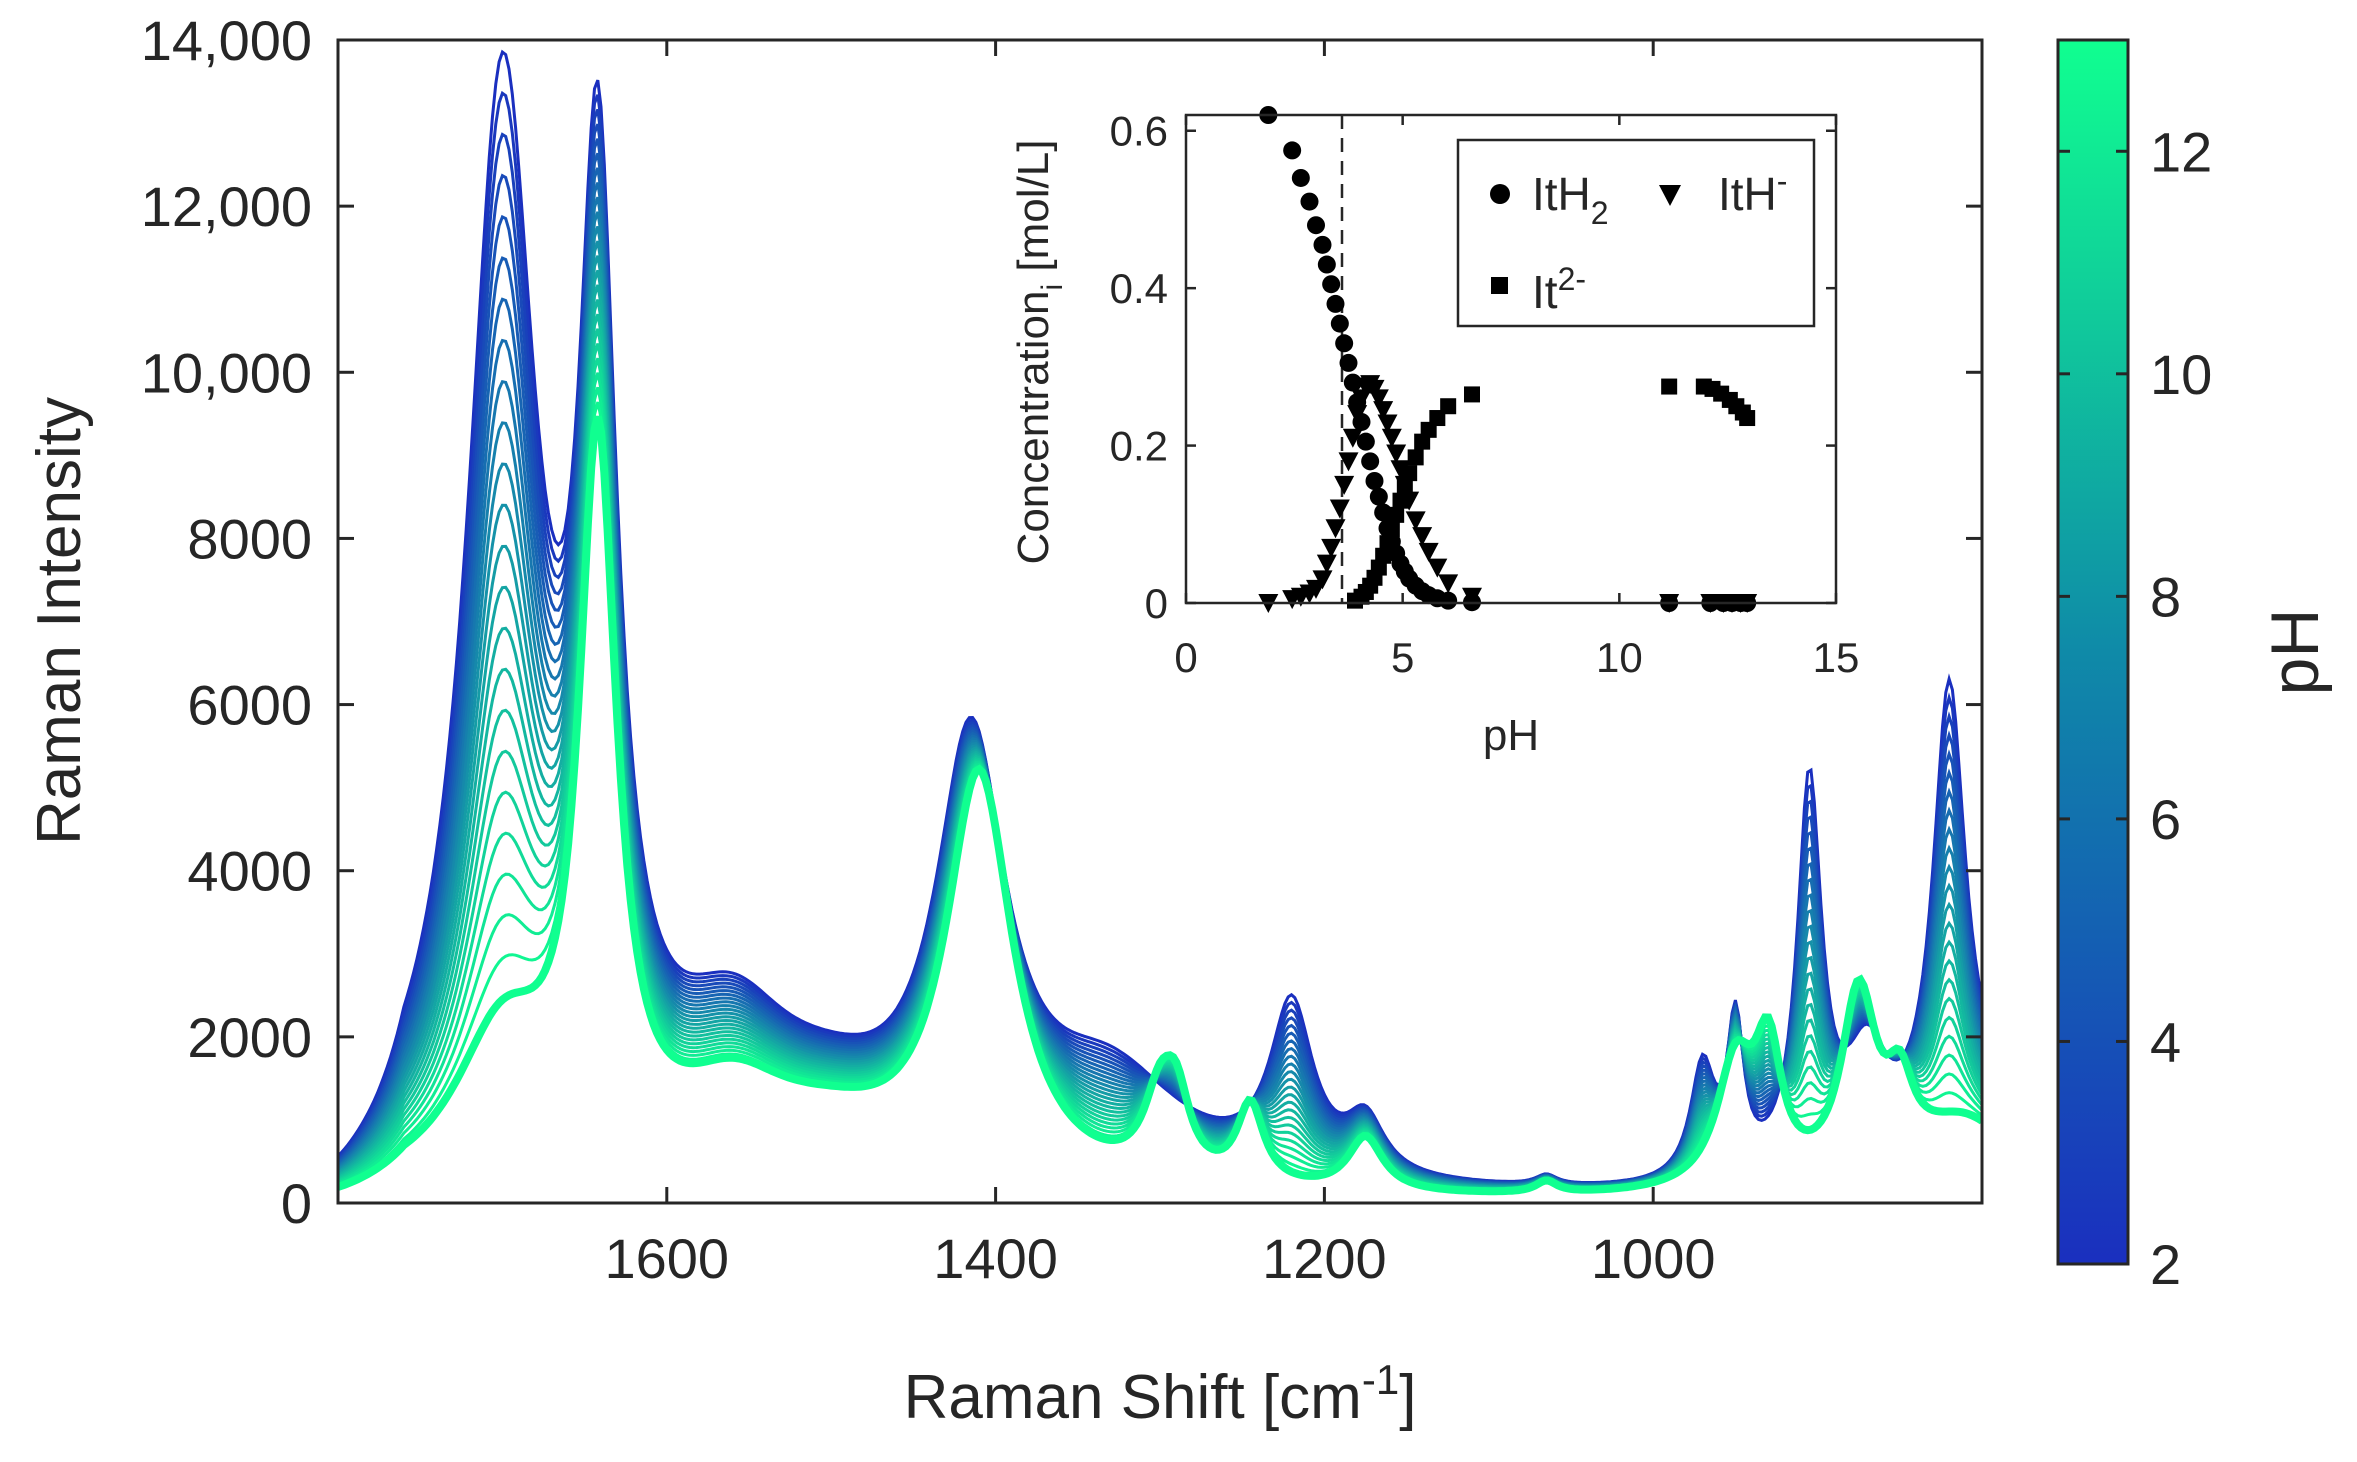 The image size is (2357, 1462). Describe the element at coordinates (1139, 446) in the screenshot. I see `inset-y-tick-label: 0.2` at that location.